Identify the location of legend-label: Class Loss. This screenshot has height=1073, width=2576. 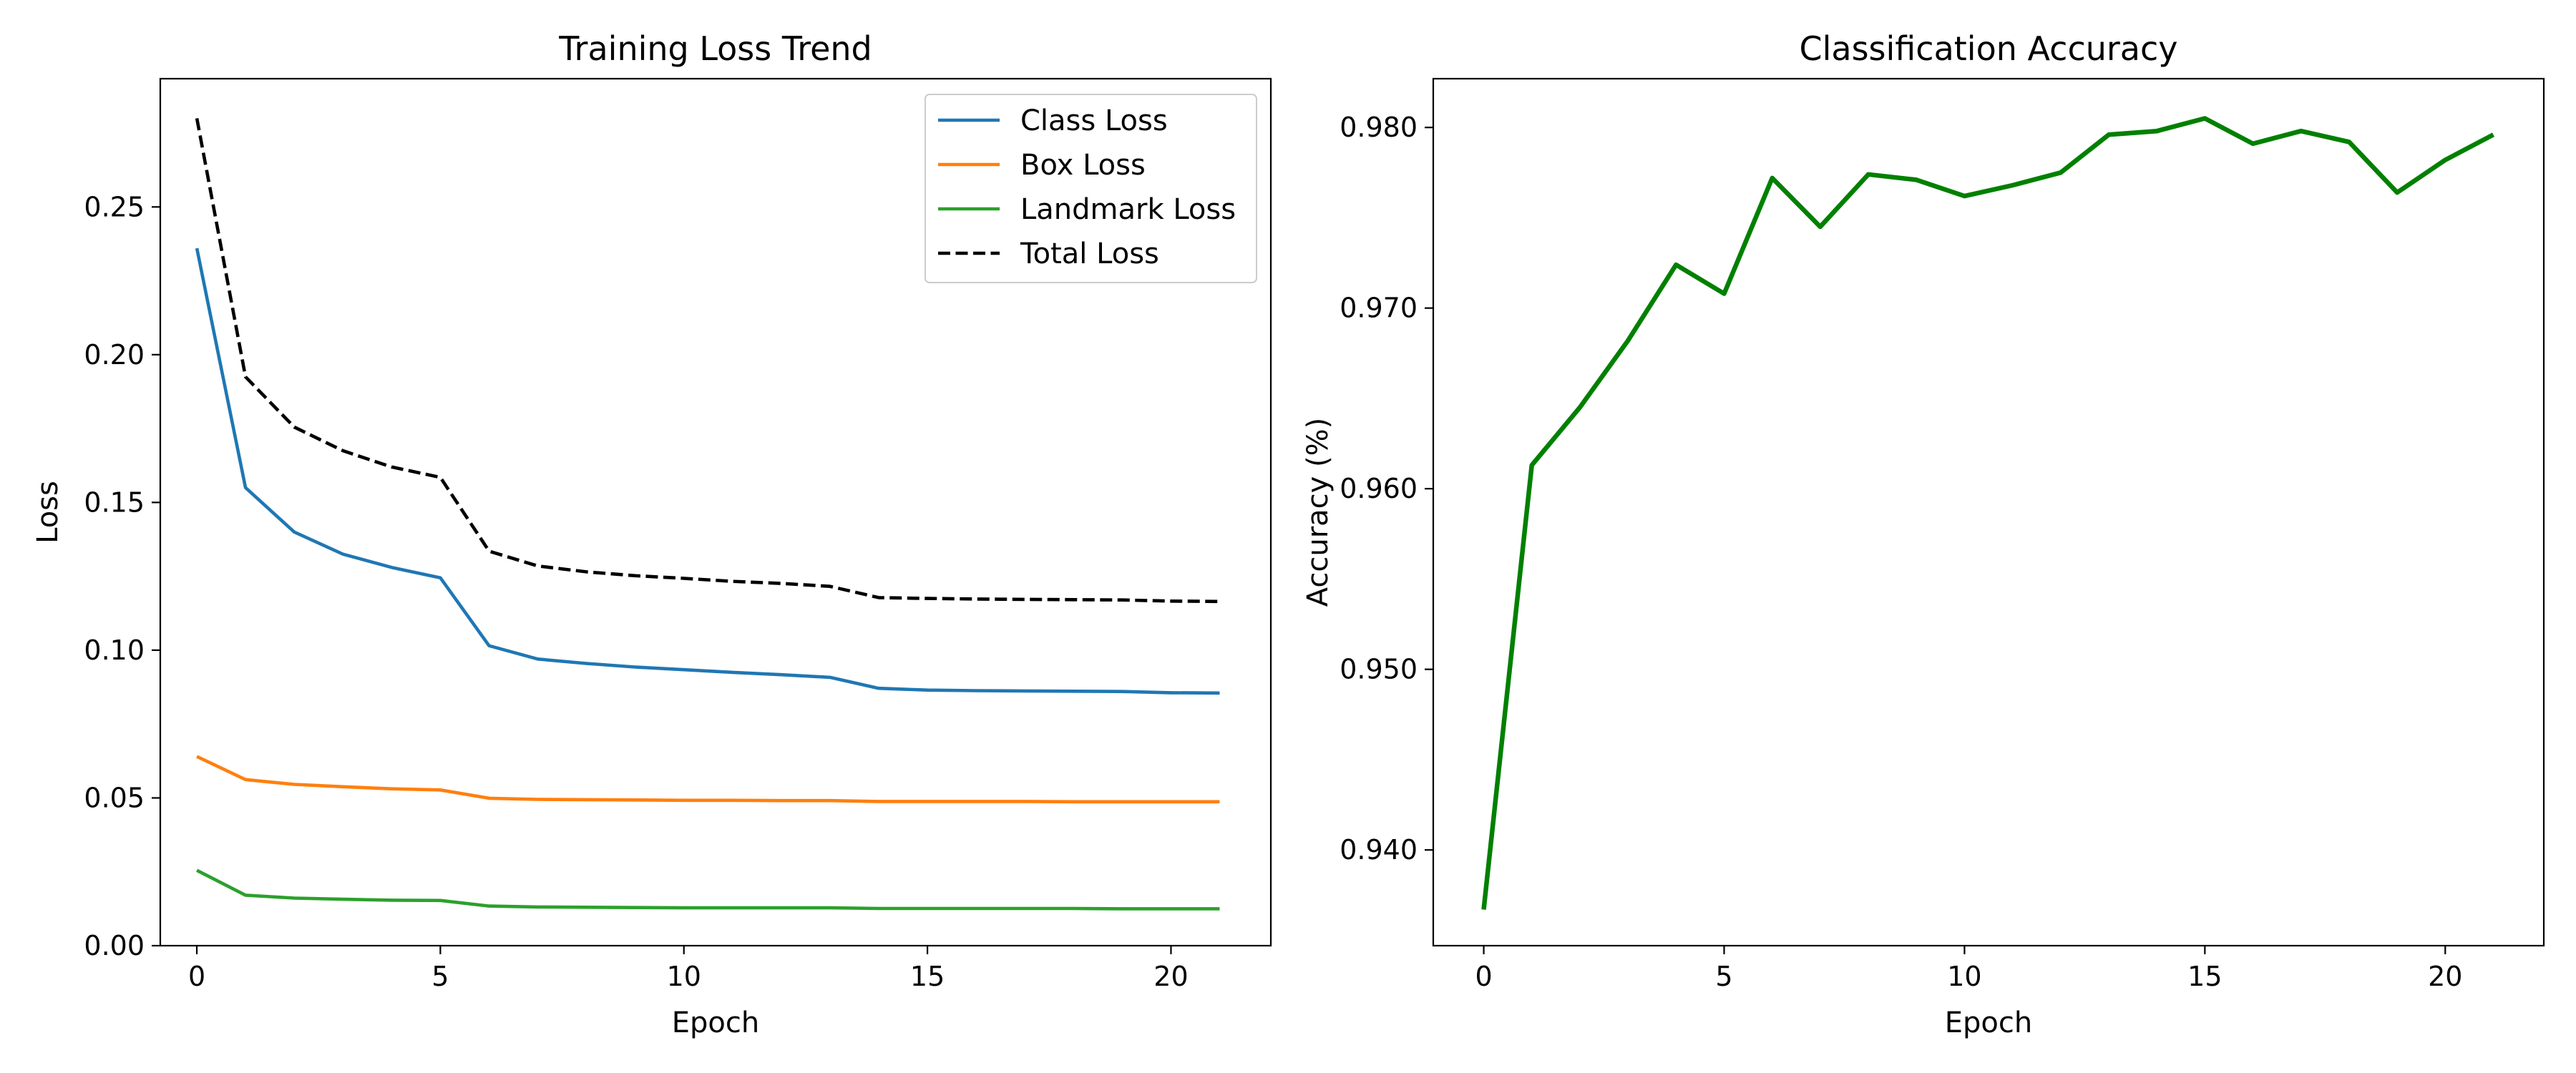
(1094, 120).